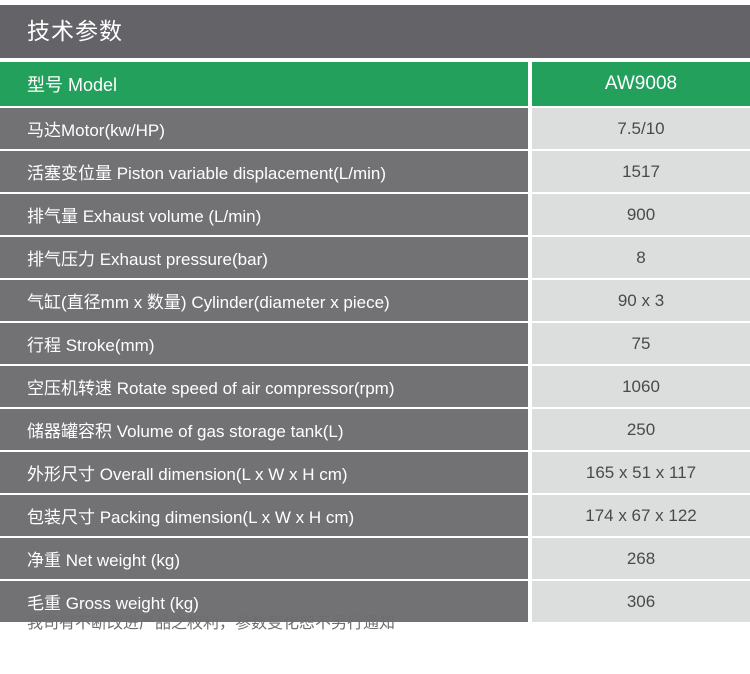 Image resolution: width=750 pixels, height=674 pixels. I want to click on spec-value: 75, so click(641, 343).